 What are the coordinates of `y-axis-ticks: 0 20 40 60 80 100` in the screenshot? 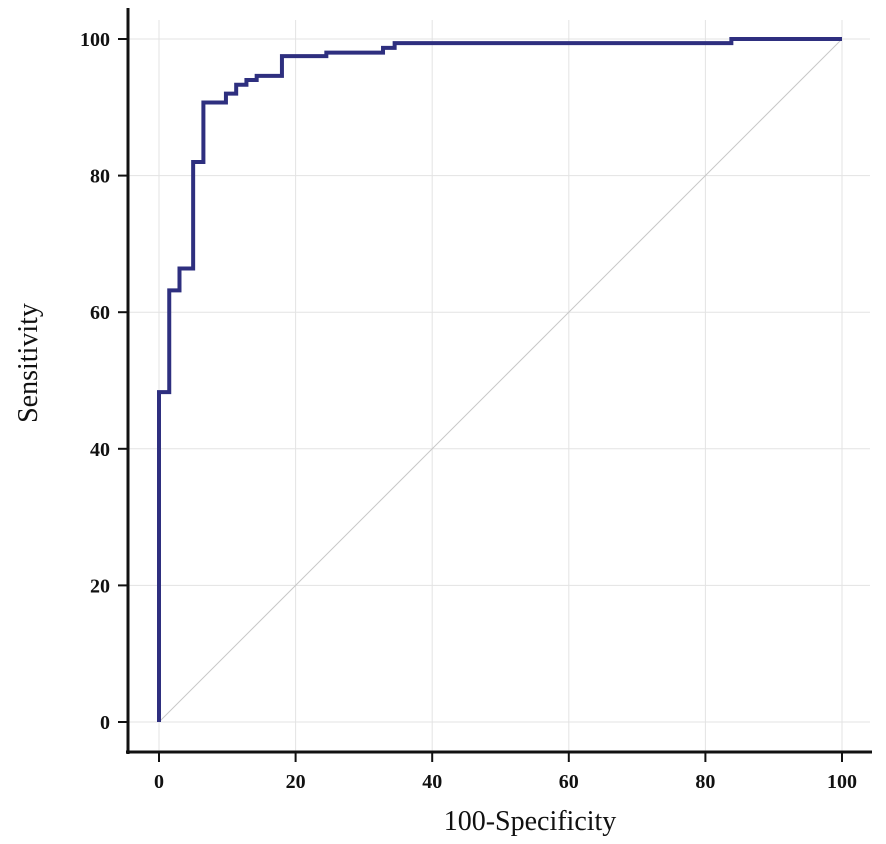 It's located at (104, 381).